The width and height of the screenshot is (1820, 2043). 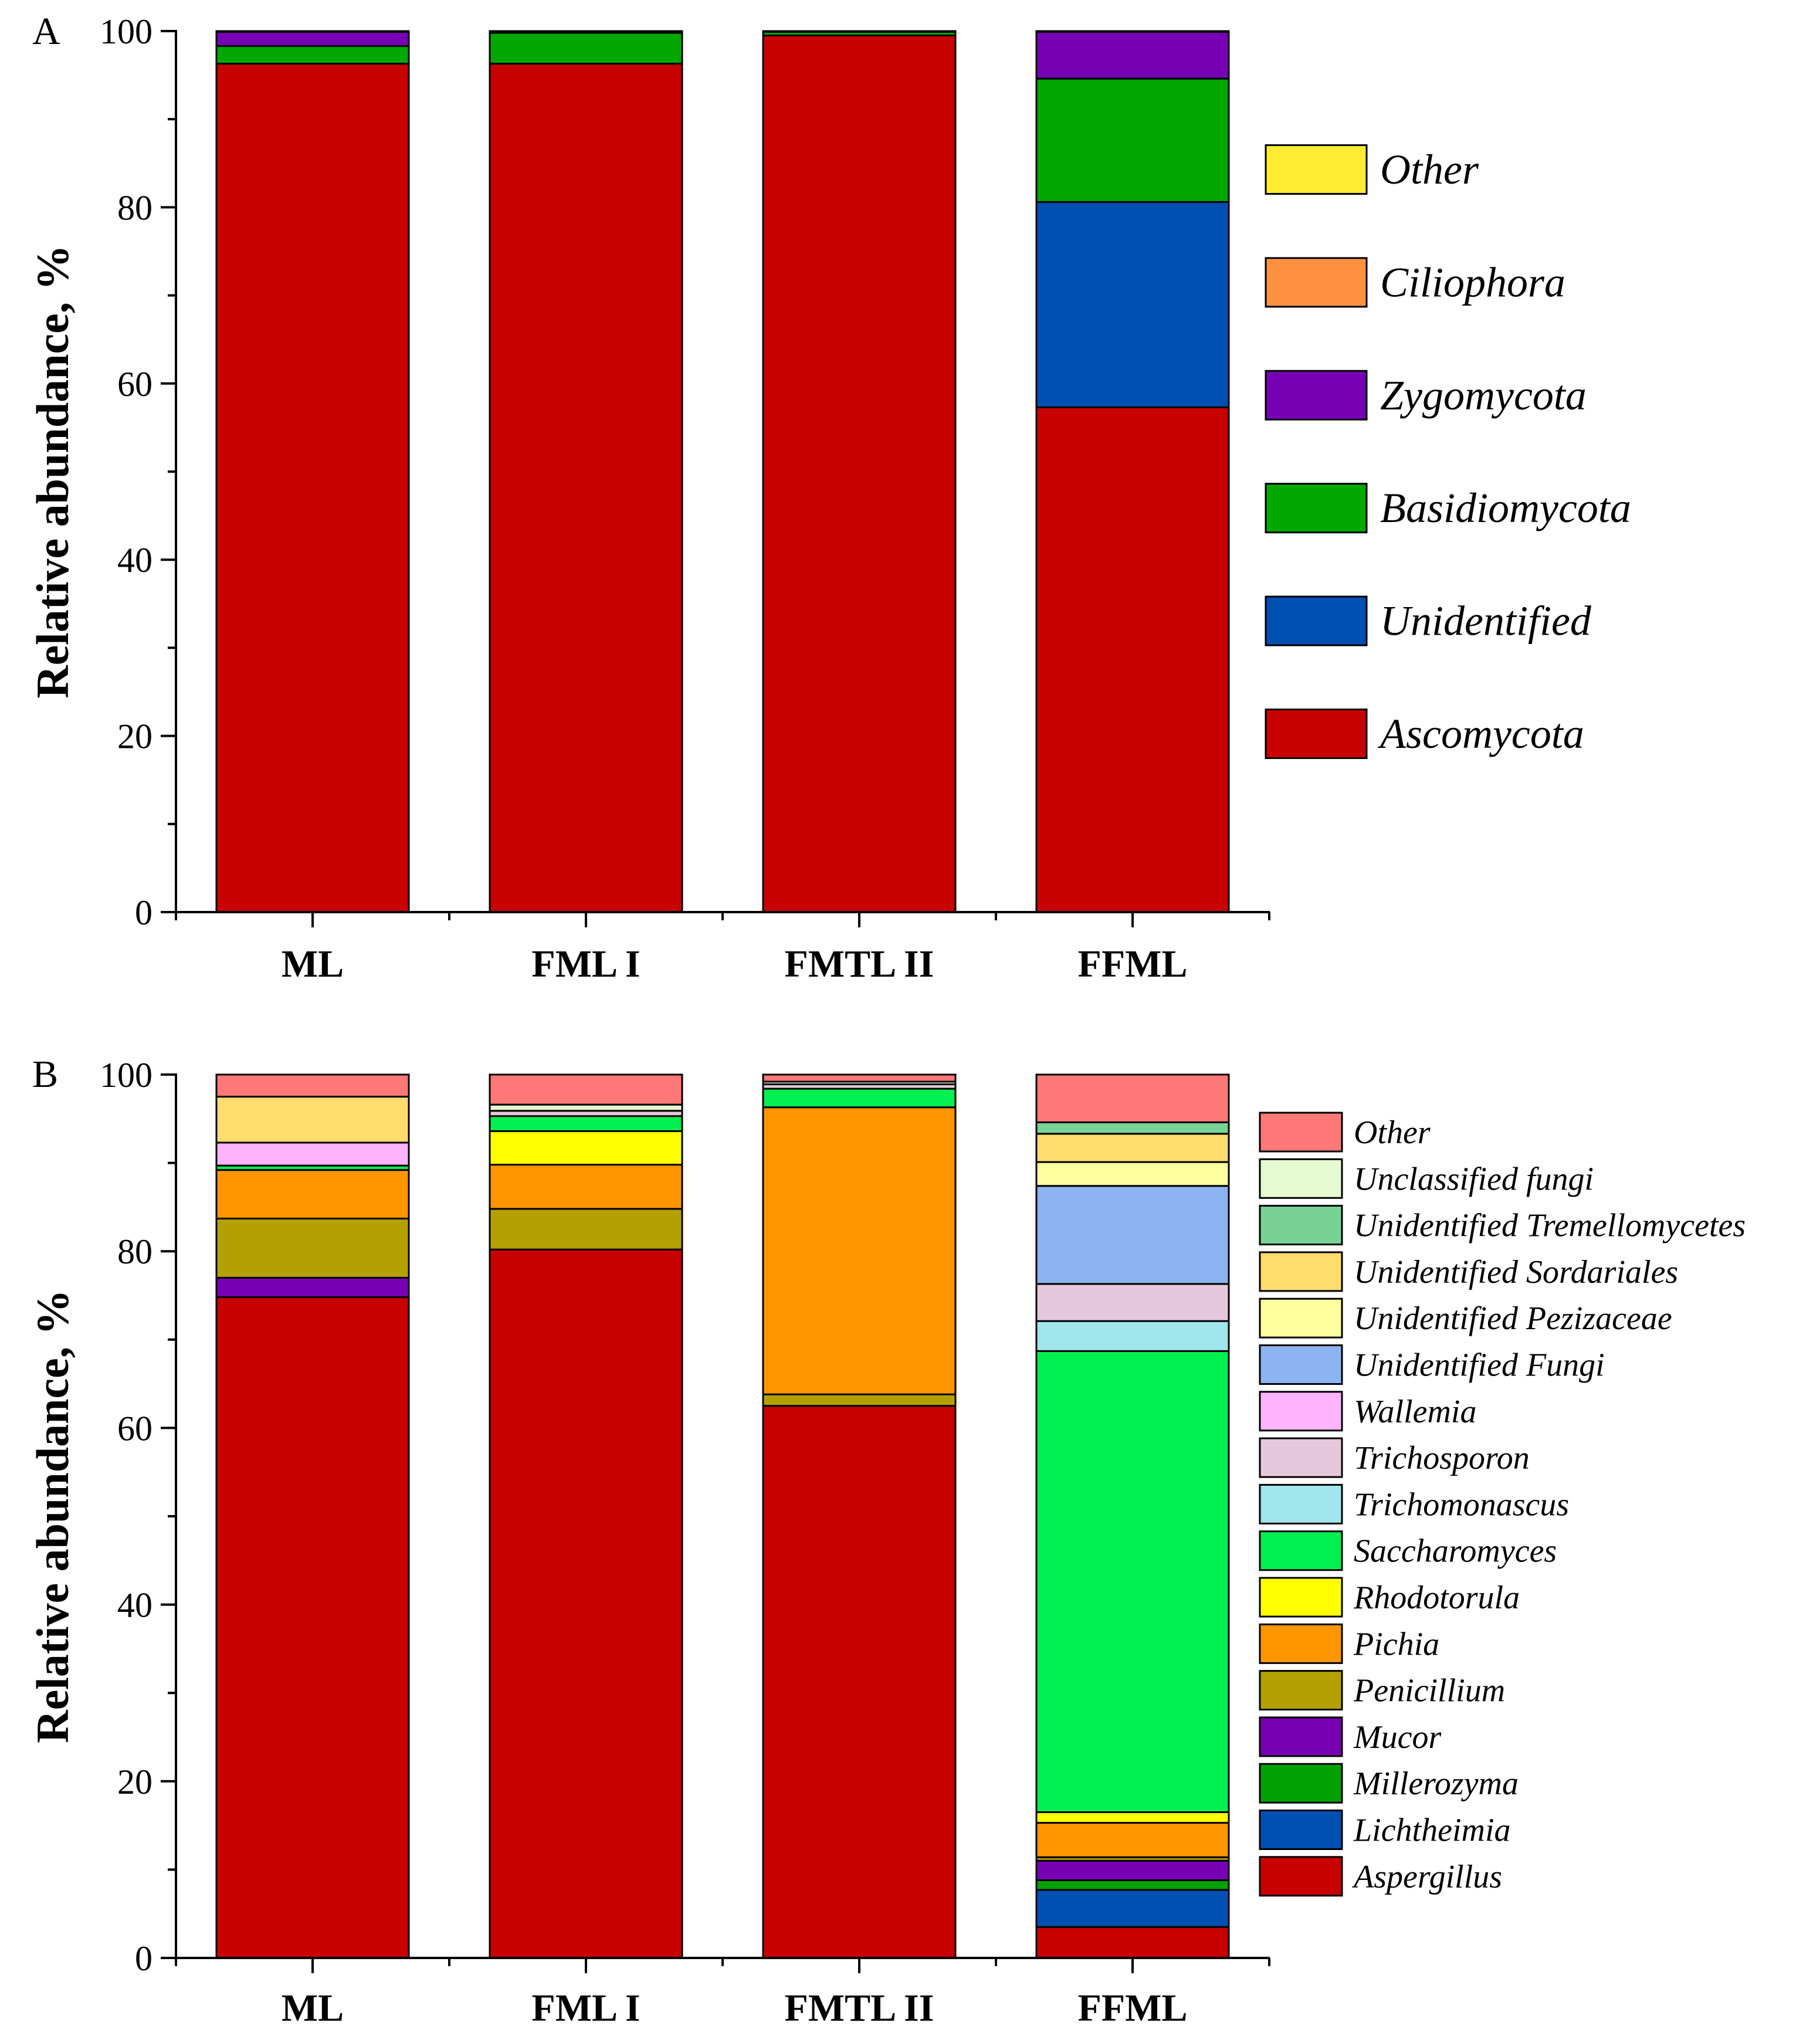 I want to click on bar-segment-ffml-unidentified-fungi, so click(x=1132, y=1235).